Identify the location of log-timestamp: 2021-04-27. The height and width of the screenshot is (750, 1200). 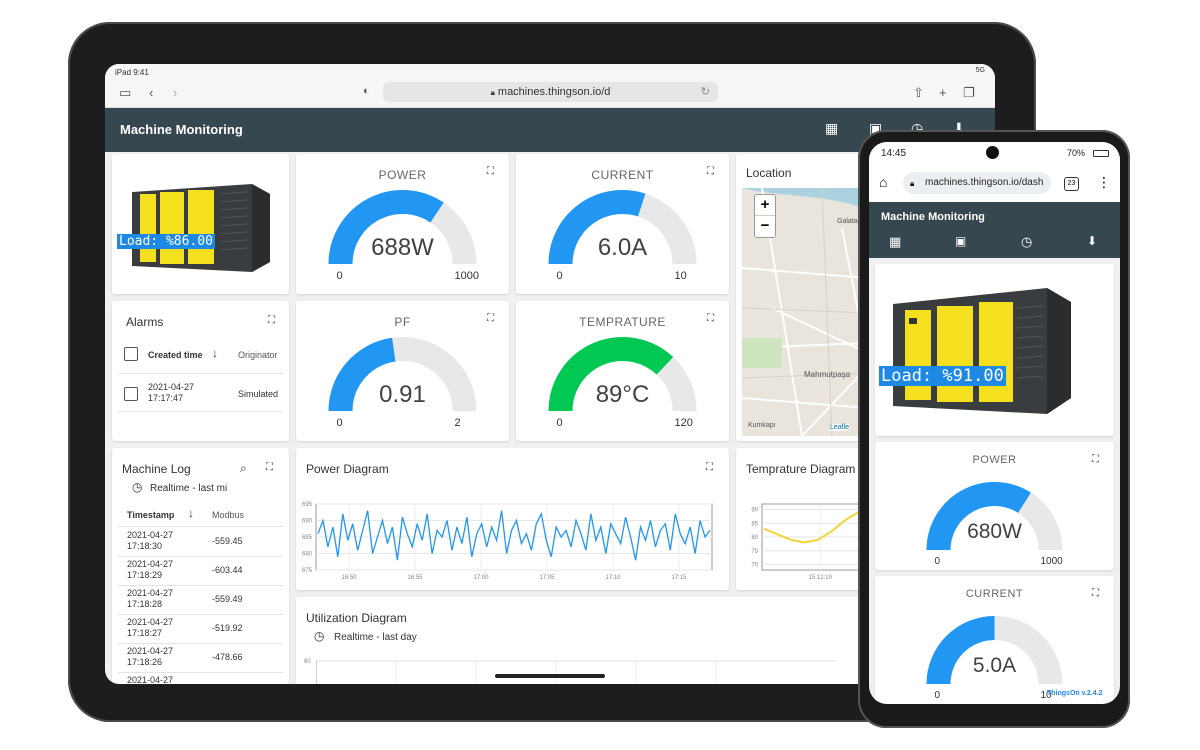
(150, 679).